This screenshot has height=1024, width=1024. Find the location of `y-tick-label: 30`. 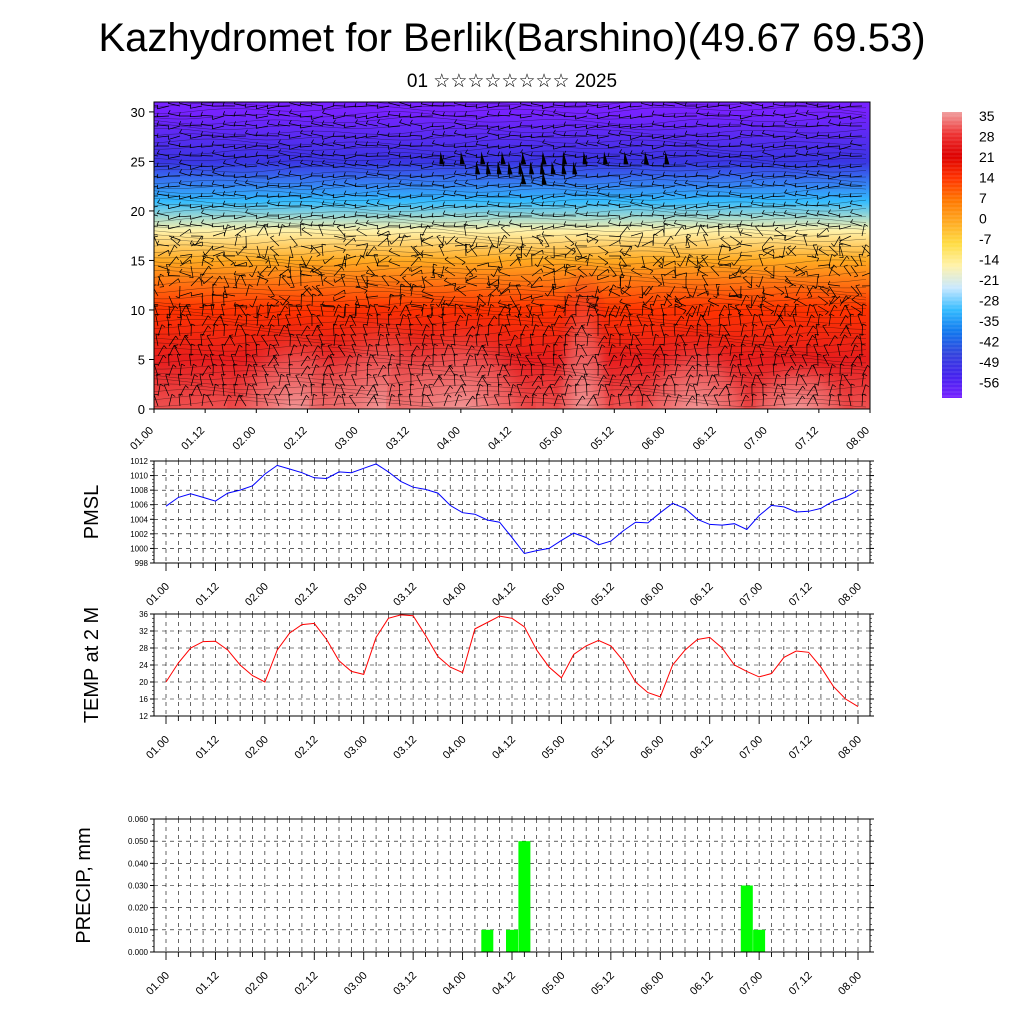

y-tick-label: 30 is located at coordinates (138, 112).